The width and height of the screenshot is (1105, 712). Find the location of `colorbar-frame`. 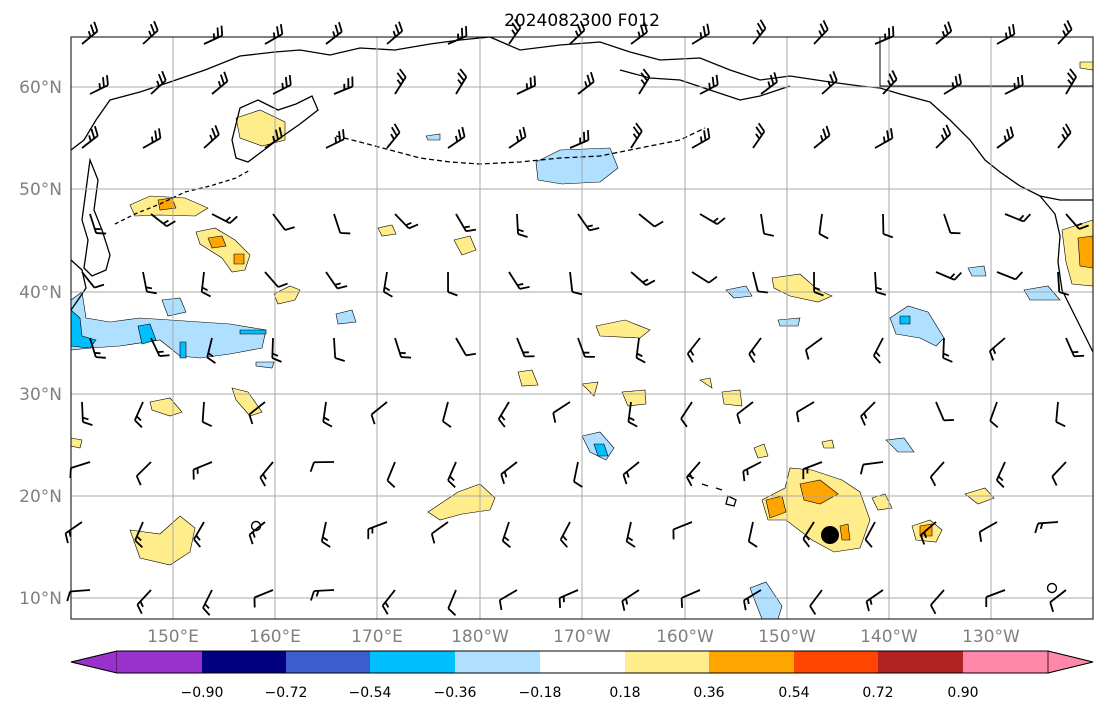

colorbar-frame is located at coordinates (582, 662).